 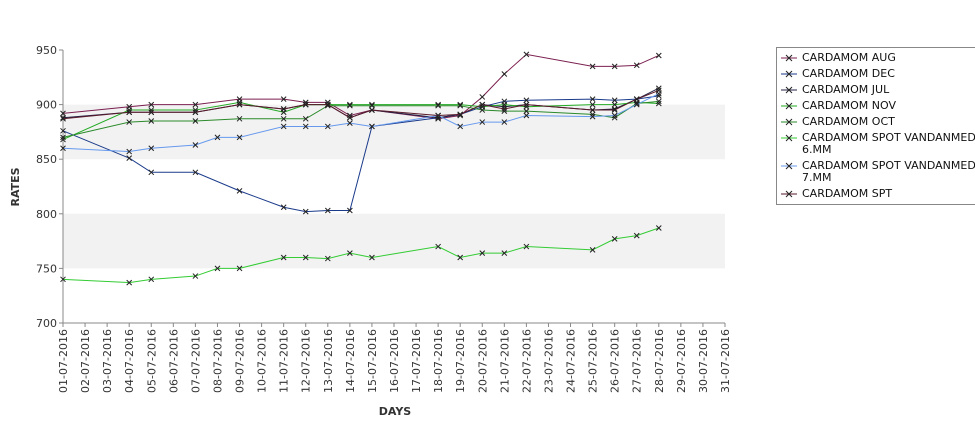 I want to click on y-tick-label: 950, so click(x=46, y=50).